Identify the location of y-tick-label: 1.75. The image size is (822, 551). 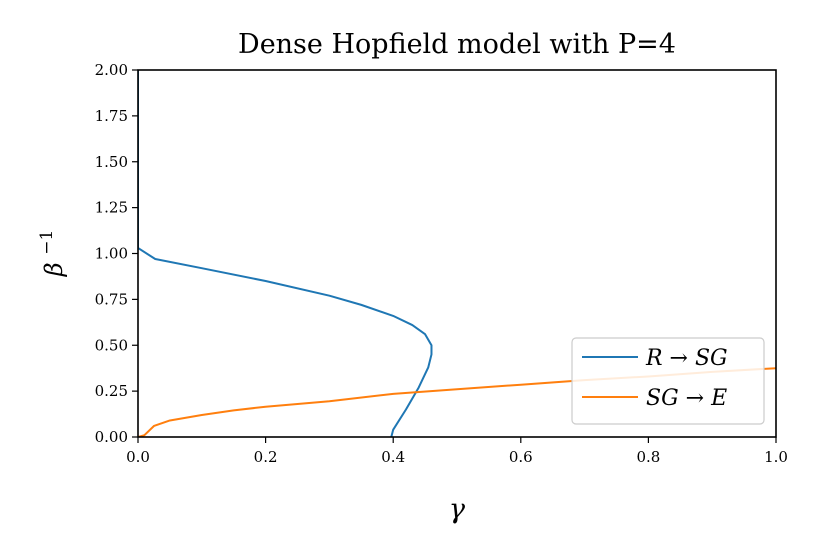
(111, 116).